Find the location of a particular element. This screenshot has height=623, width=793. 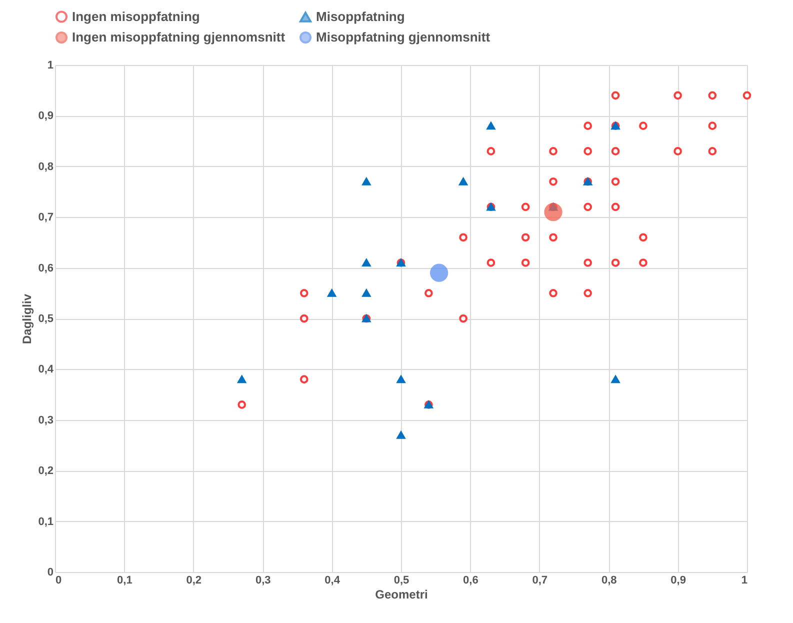

y-tick-label: 0,3 is located at coordinates (46, 420).